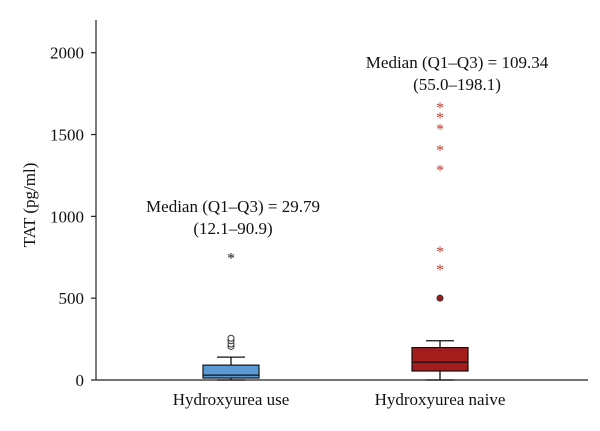 The image size is (600, 431). Describe the element at coordinates (67, 135) in the screenshot. I see `y-tick-label: 1500` at that location.